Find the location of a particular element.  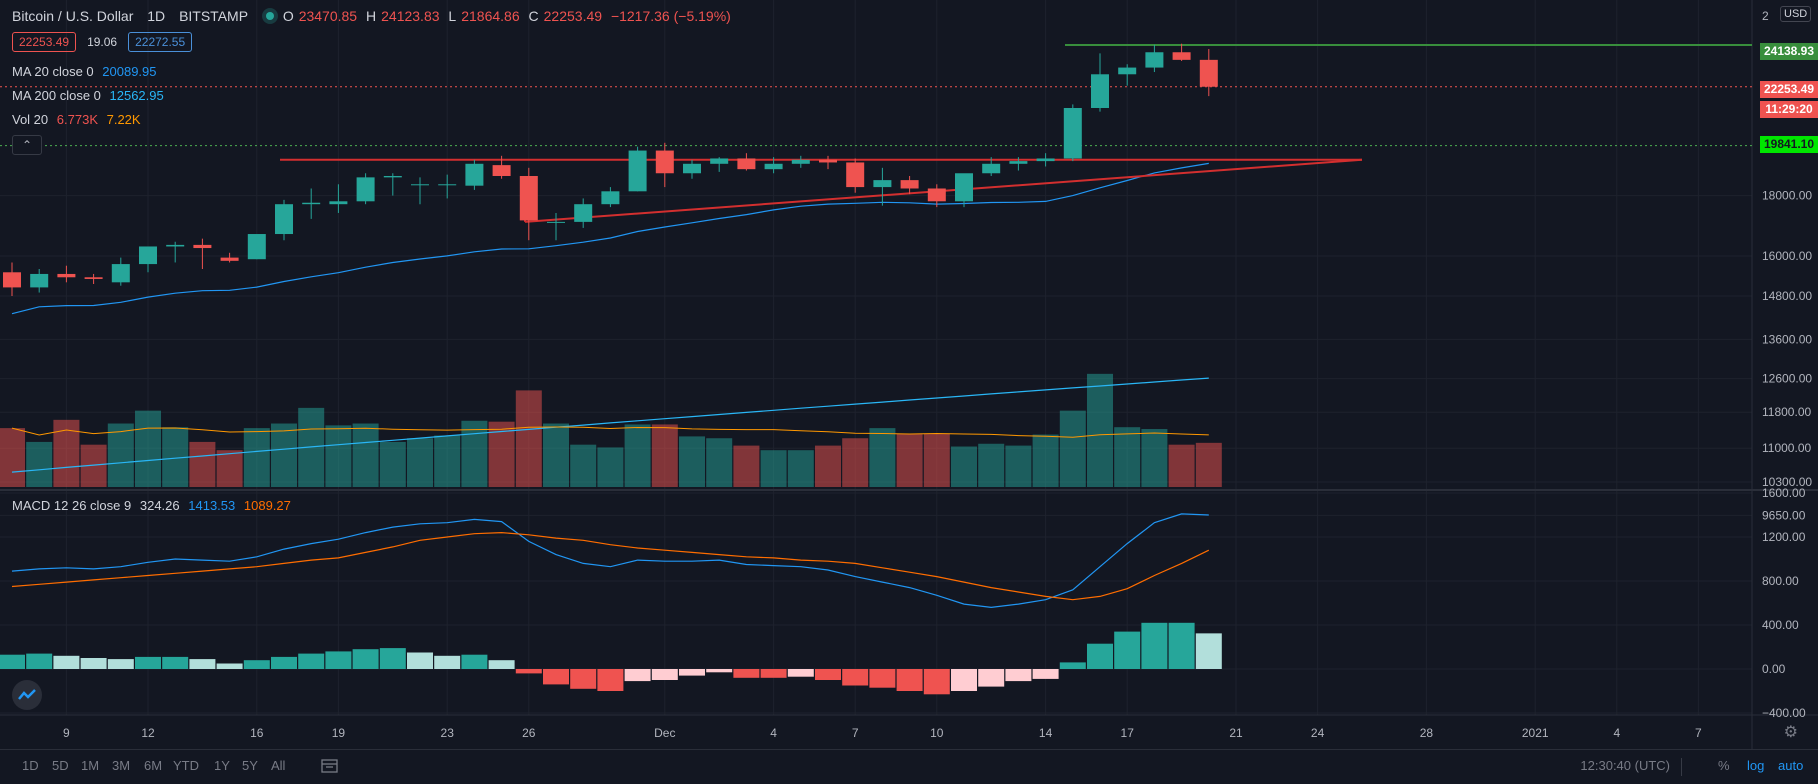

range-button-1y: 1Y is located at coordinates (222, 765).